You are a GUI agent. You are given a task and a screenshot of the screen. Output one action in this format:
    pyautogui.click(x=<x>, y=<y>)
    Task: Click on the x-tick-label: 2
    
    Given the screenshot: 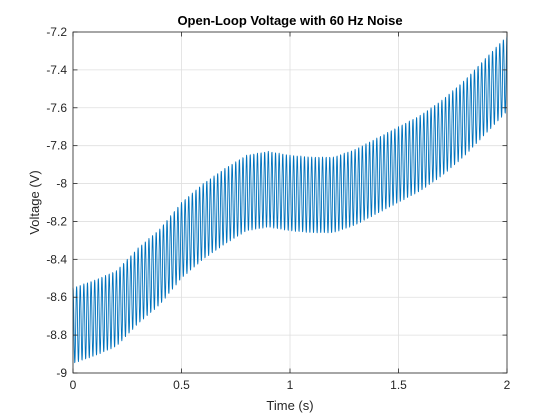 What is the action you would take?
    pyautogui.click(x=507, y=385)
    